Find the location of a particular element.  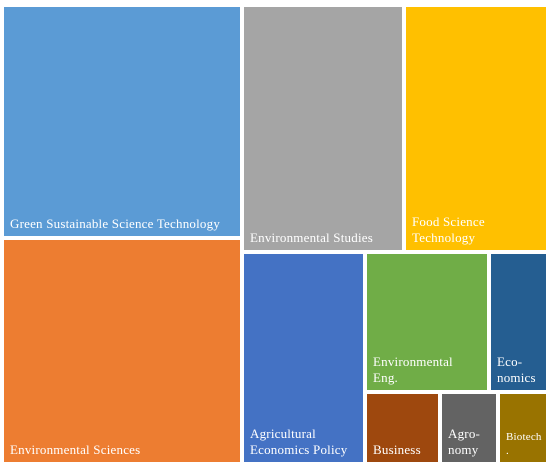

treemap-tile-label: Green Sustainable Science Technology is located at coordinates (115, 223).